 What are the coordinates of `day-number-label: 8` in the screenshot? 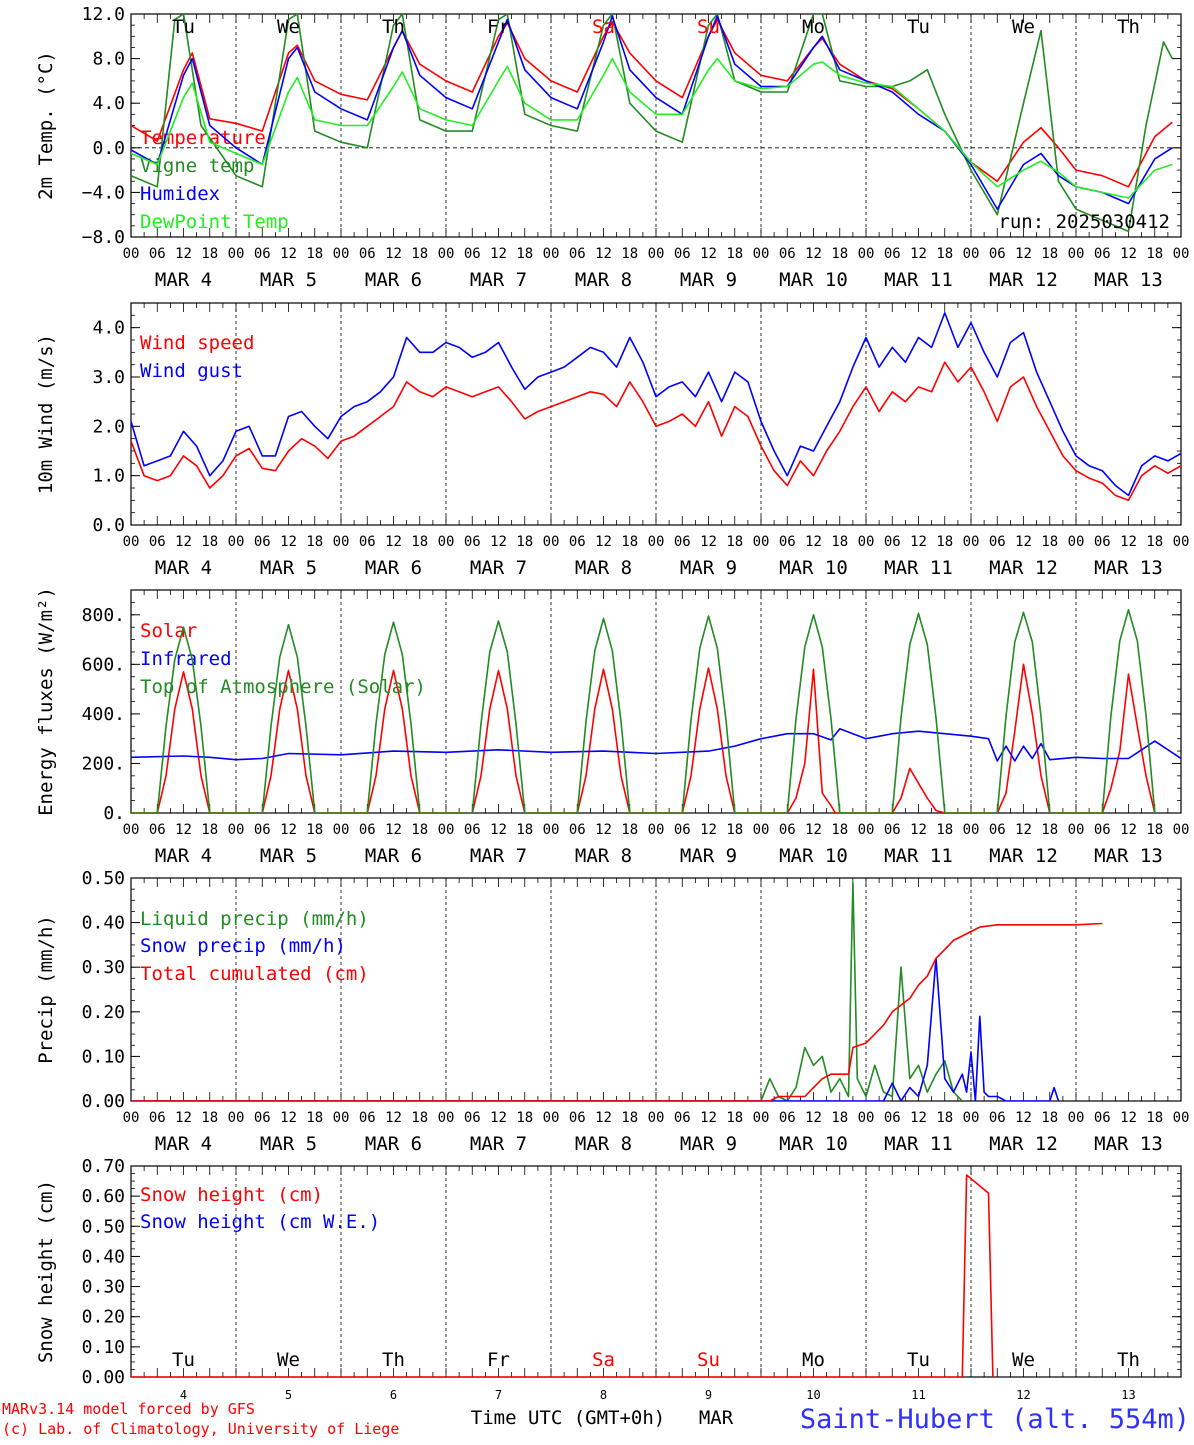 It's located at (603, 1395).